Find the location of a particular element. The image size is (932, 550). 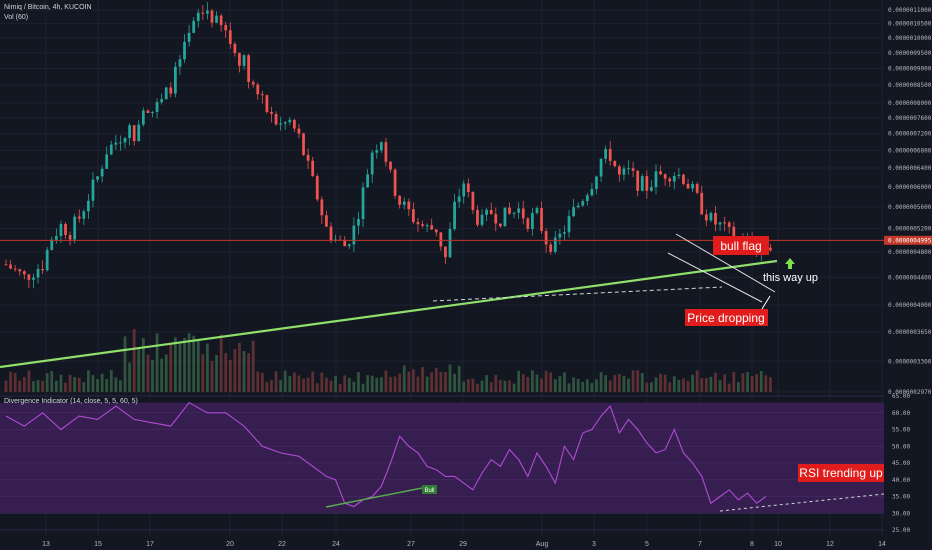

price-tick-label: 0.0000002970 is located at coordinates (910, 392).